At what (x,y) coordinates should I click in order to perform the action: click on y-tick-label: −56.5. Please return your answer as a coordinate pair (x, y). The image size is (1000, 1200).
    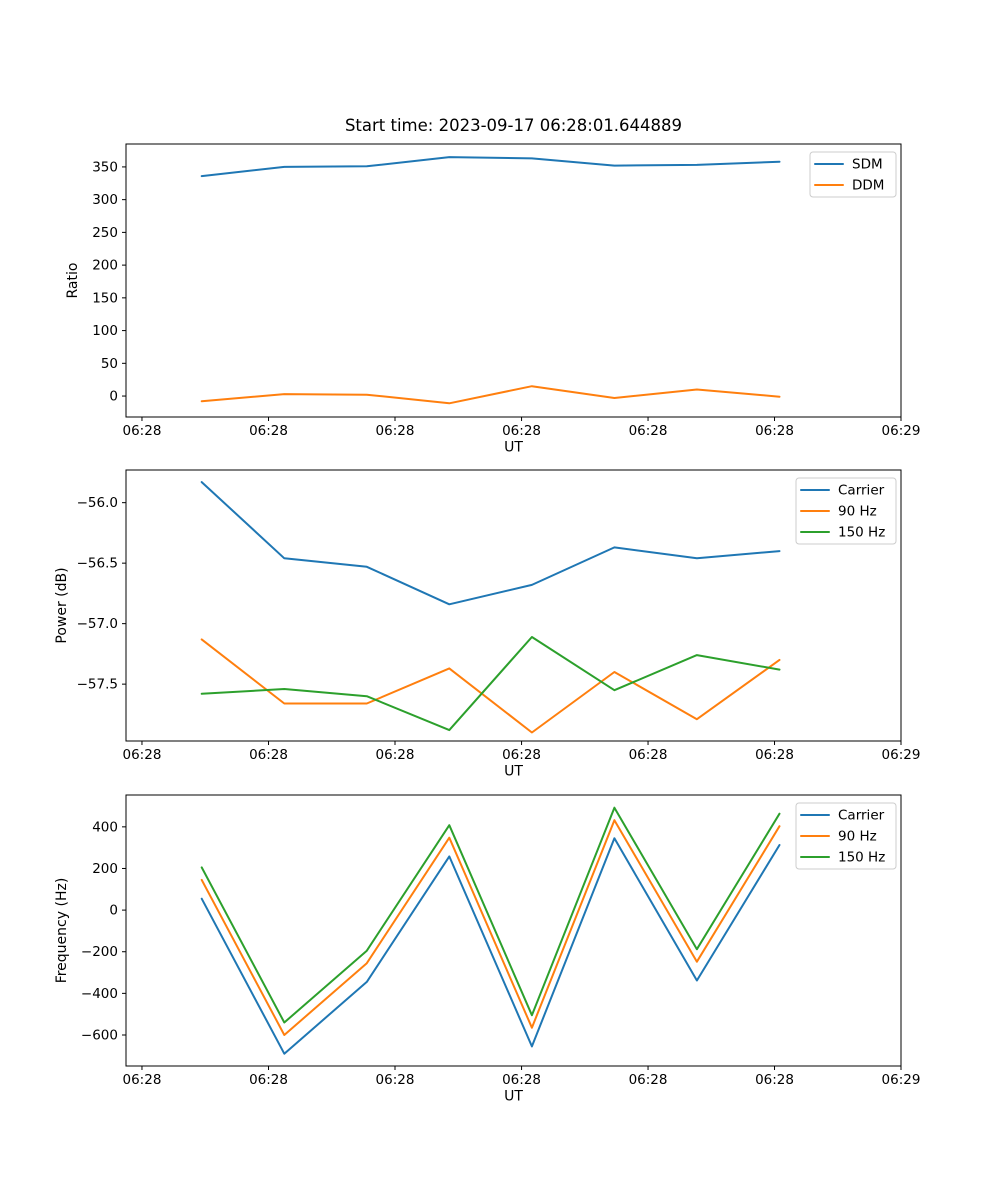
    Looking at the image, I should click on (97, 564).